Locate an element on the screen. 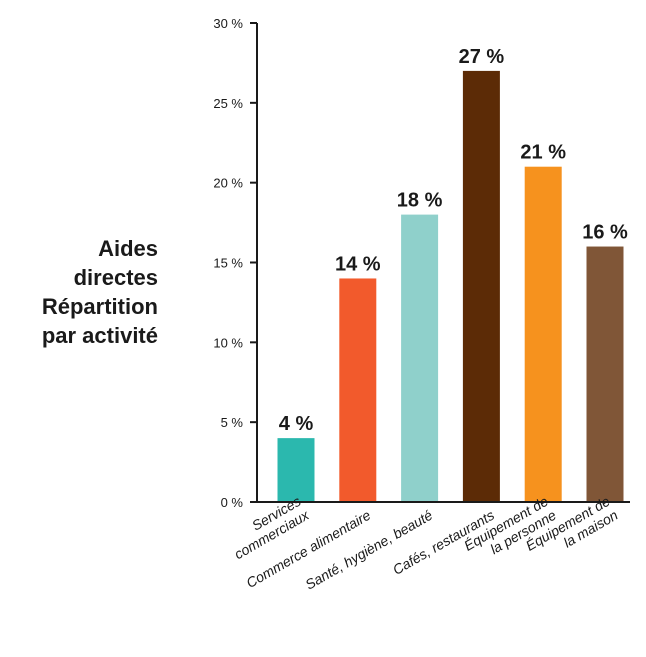 The image size is (646, 657). y-tick-label: 0 % is located at coordinates (232, 502).